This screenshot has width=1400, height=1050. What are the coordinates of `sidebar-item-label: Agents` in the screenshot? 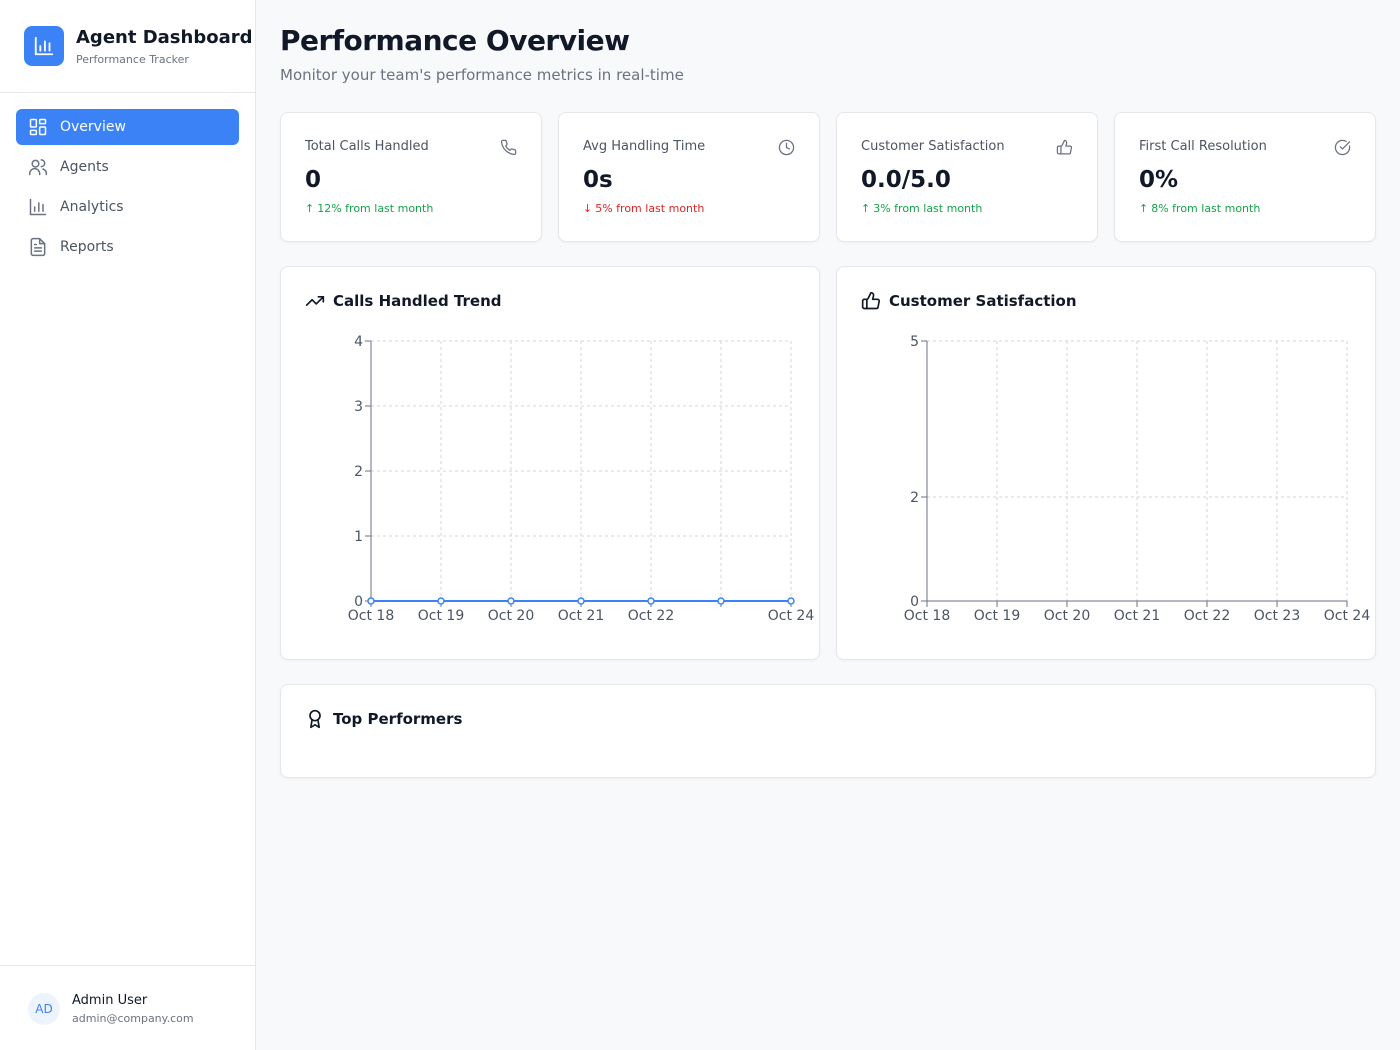 It's located at (84, 167).